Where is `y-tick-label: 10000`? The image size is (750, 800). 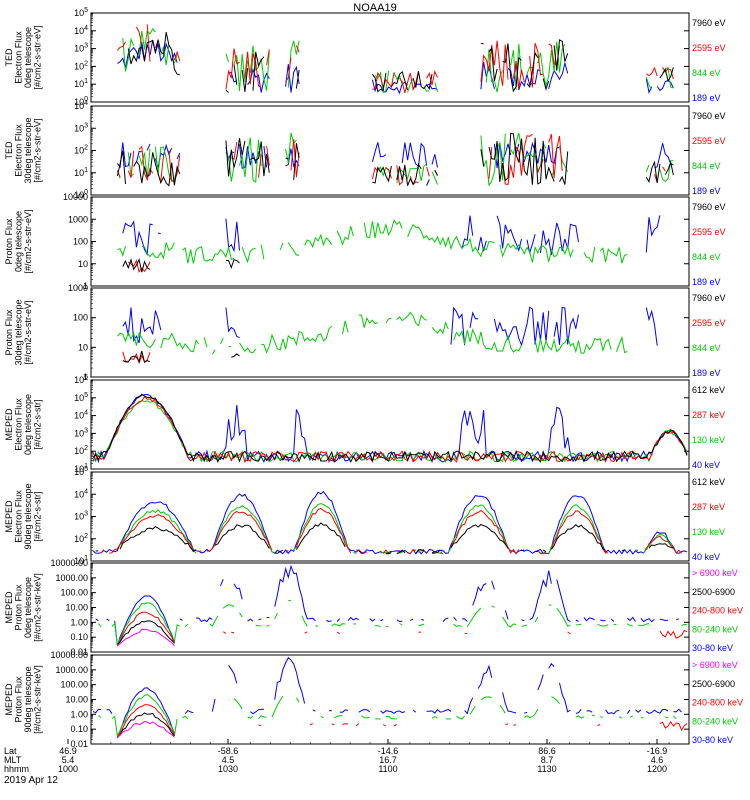 y-tick-label: 10000 is located at coordinates (75, 197).